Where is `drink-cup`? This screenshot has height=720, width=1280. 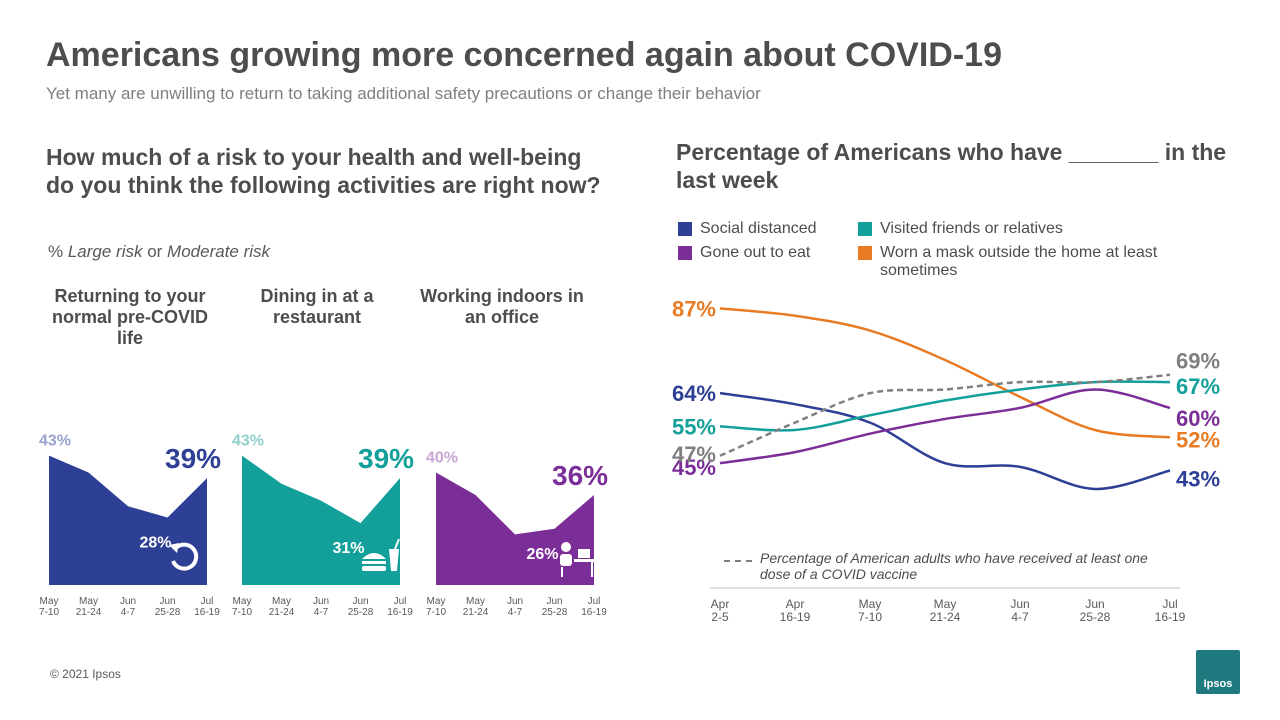 drink-cup is located at coordinates (394, 560).